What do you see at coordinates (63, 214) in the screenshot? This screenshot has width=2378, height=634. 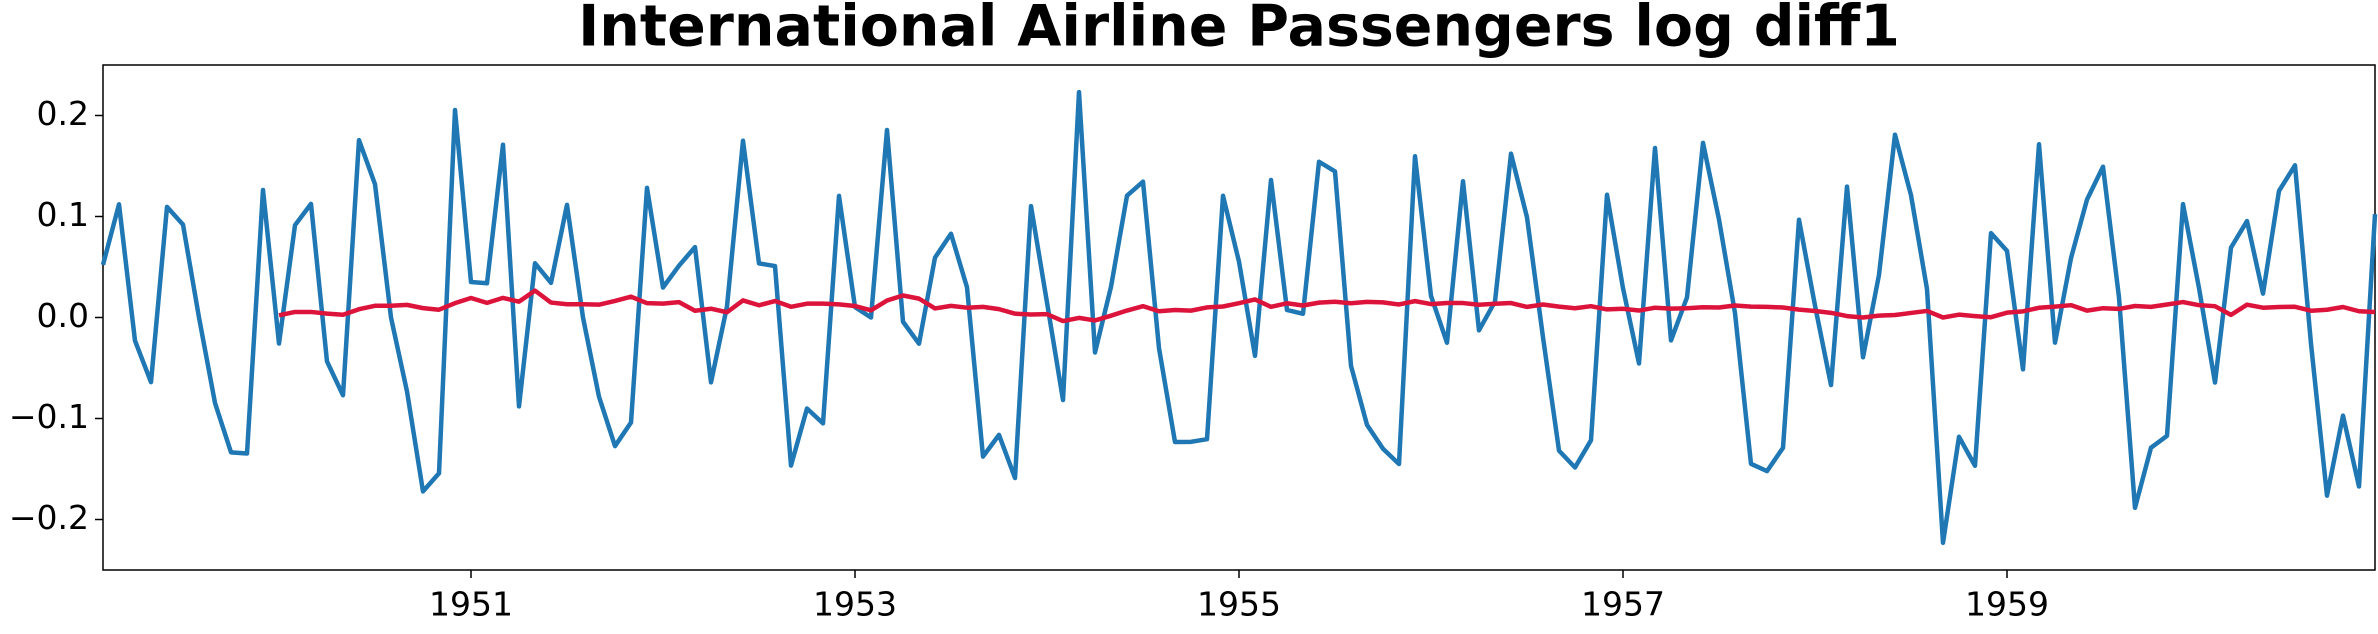 I see `y-tick-label: 0.1` at bounding box center [63, 214].